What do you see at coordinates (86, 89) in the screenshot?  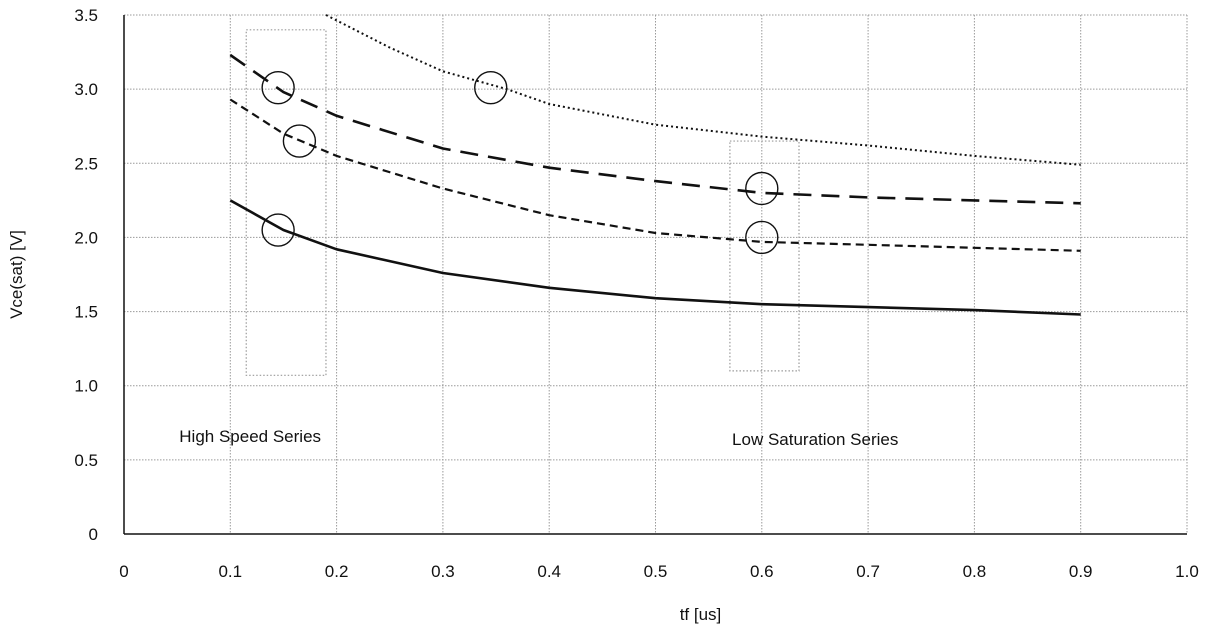 I see `y-tick-label: 3.0` at bounding box center [86, 89].